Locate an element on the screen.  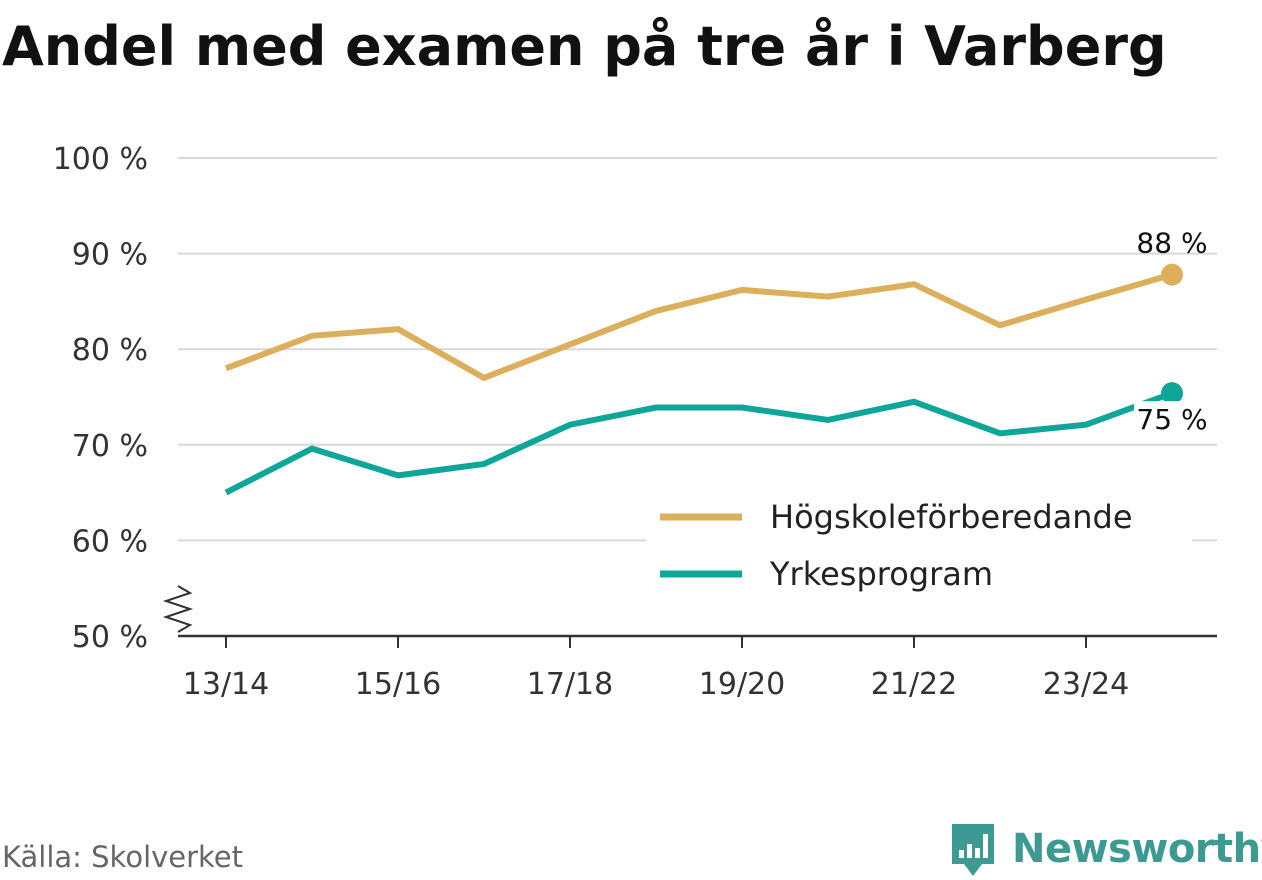
end-labels: 88 % 75 % is located at coordinates (1174, 332).